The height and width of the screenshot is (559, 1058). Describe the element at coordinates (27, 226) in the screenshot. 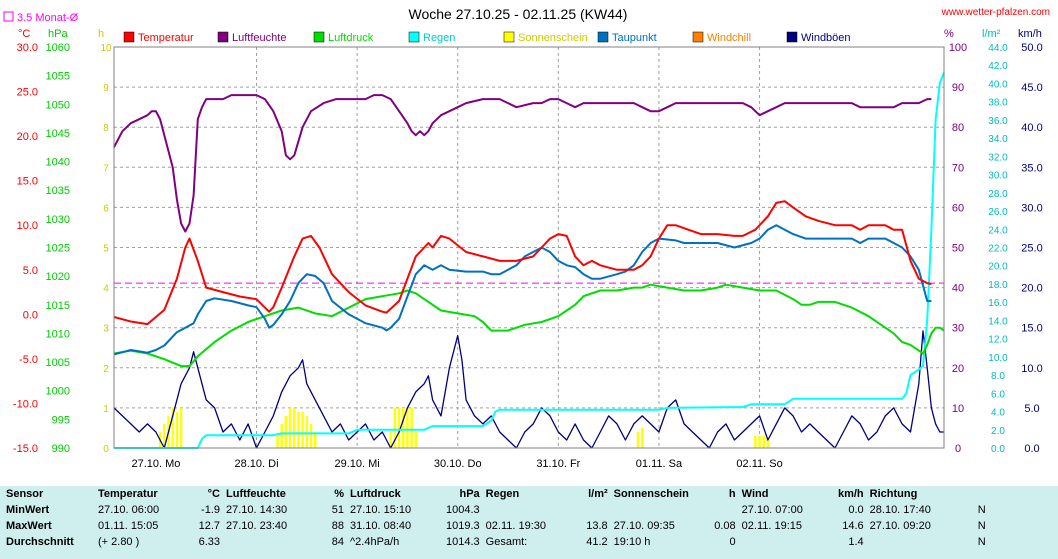

I see `temp-tick-label: 10.0` at that location.